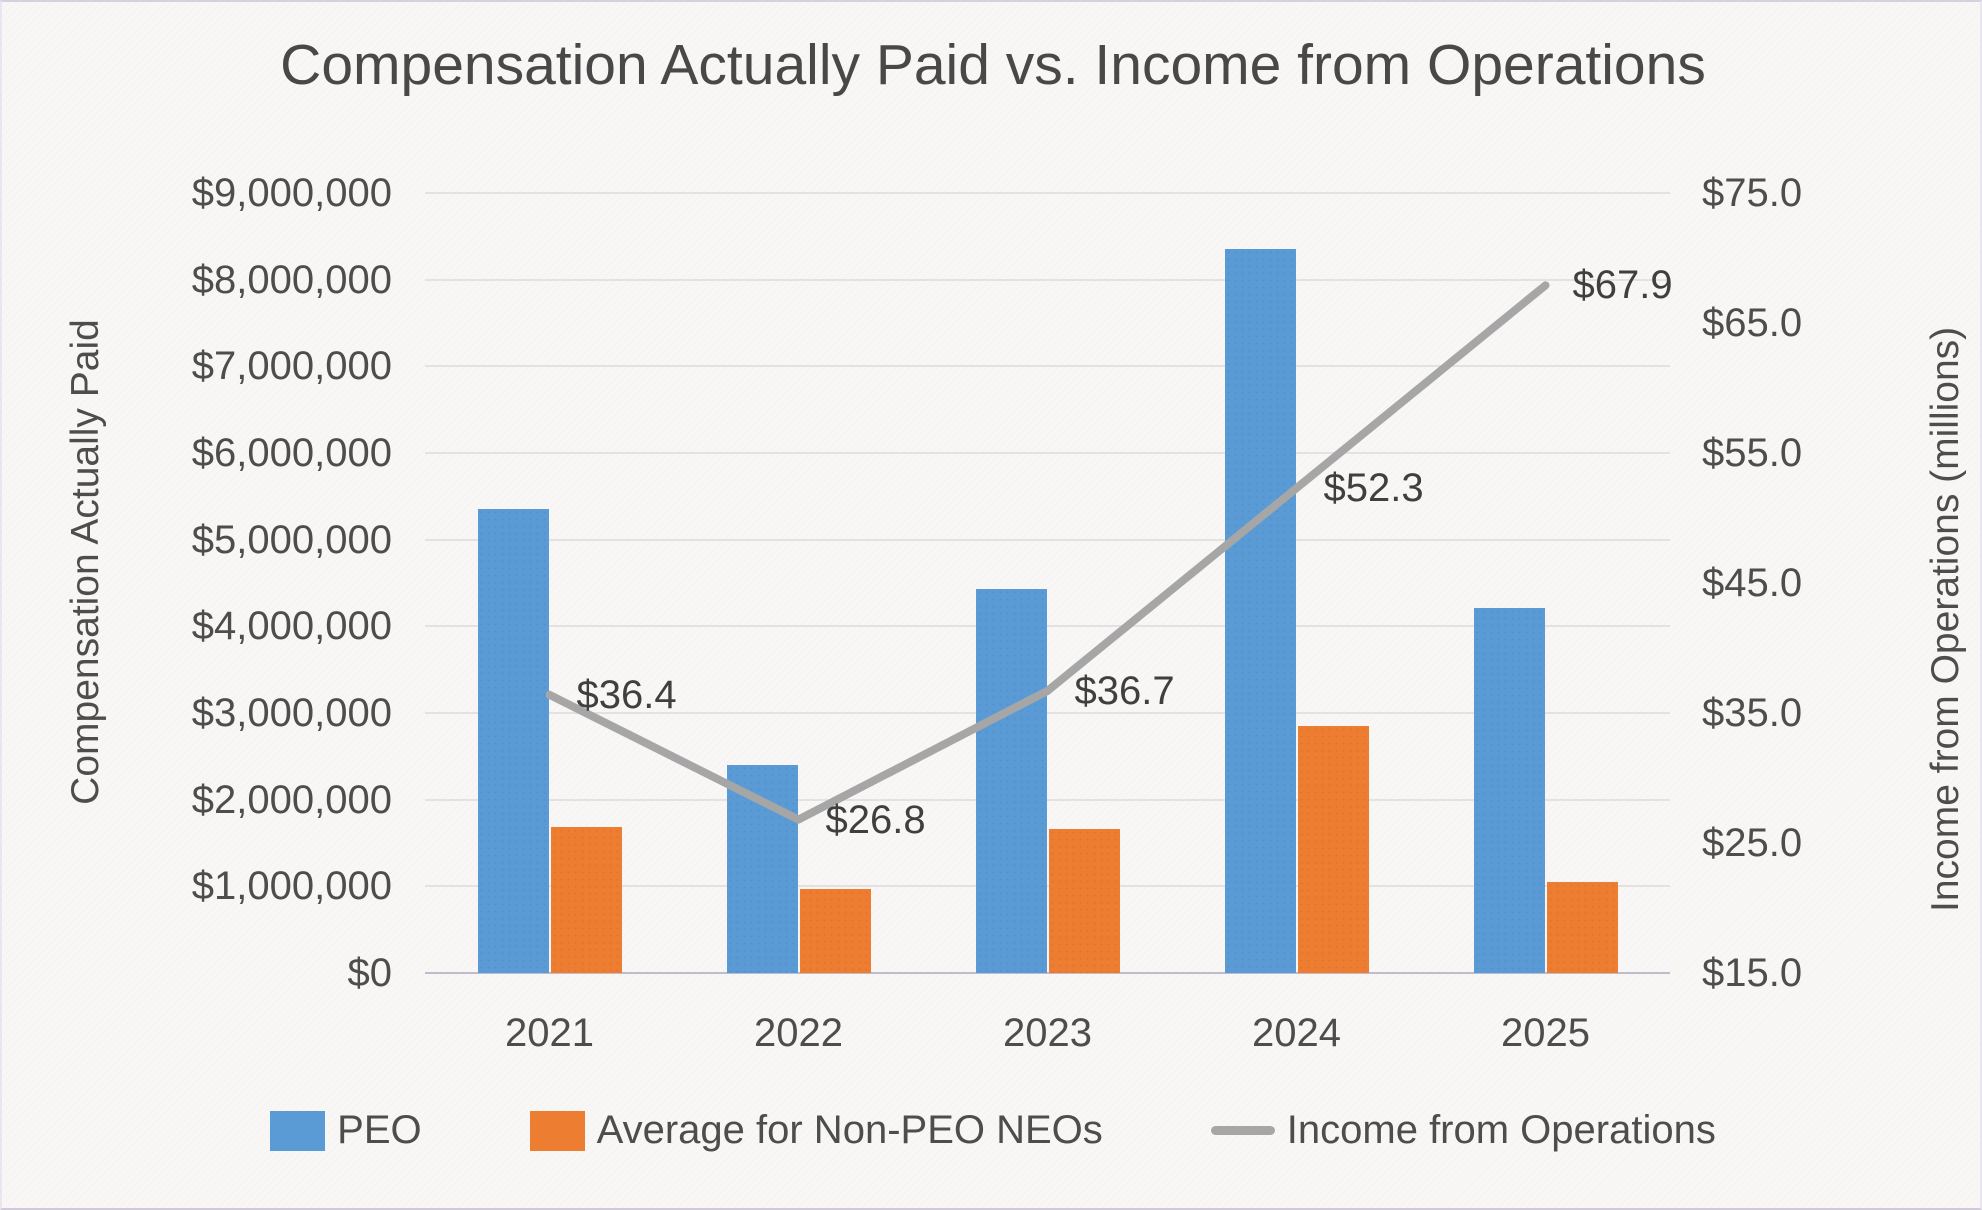  What do you see at coordinates (1011, 781) in the screenshot?
I see `bar-peo-2023` at bounding box center [1011, 781].